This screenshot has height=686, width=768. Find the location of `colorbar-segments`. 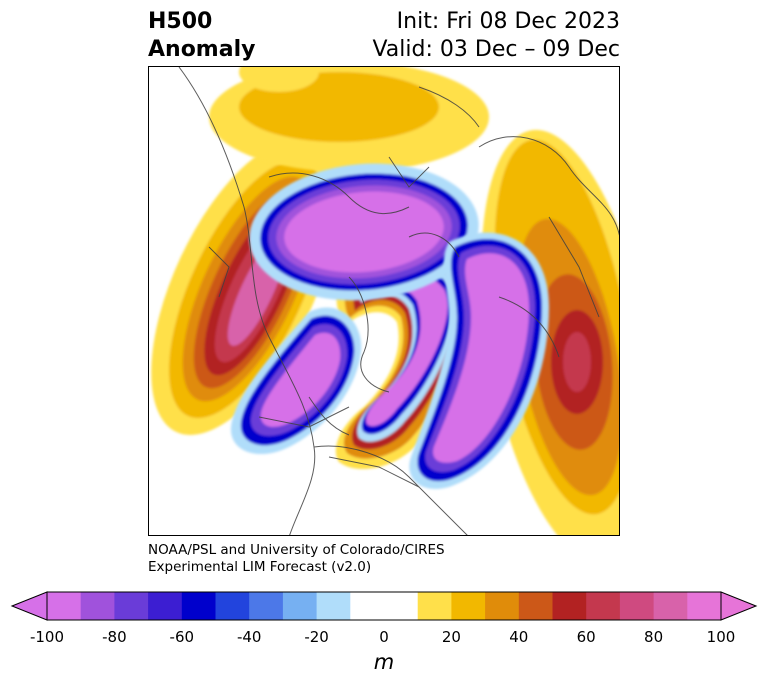

colorbar-segments is located at coordinates (384, 606).